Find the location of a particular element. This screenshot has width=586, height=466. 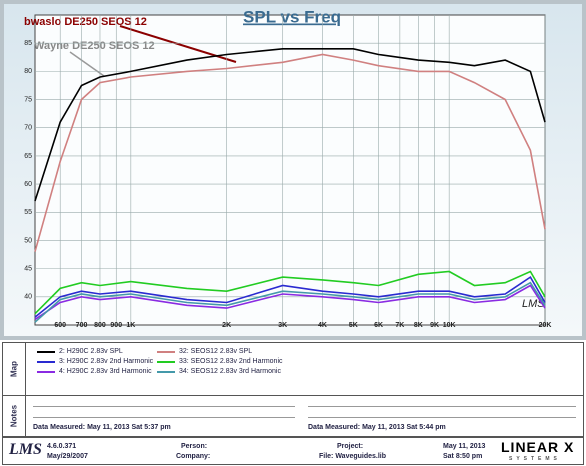

legend-item: 33: SEOS12 2.83v 2nd Harmonic is located at coordinates (220, 361).